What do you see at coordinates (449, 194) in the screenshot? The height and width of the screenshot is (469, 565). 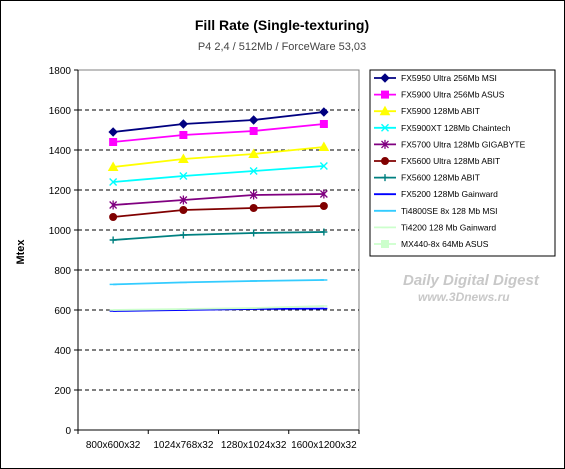 I see `legend-label: FX5200 128Mb Gainward` at bounding box center [449, 194].